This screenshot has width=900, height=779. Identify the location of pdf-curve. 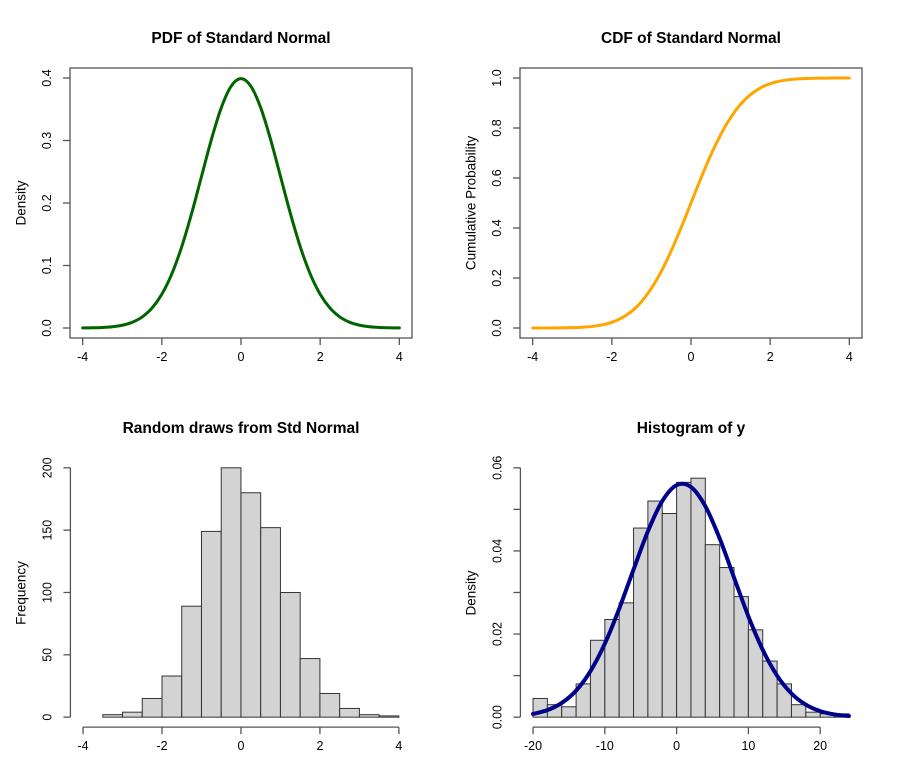
(241, 203).